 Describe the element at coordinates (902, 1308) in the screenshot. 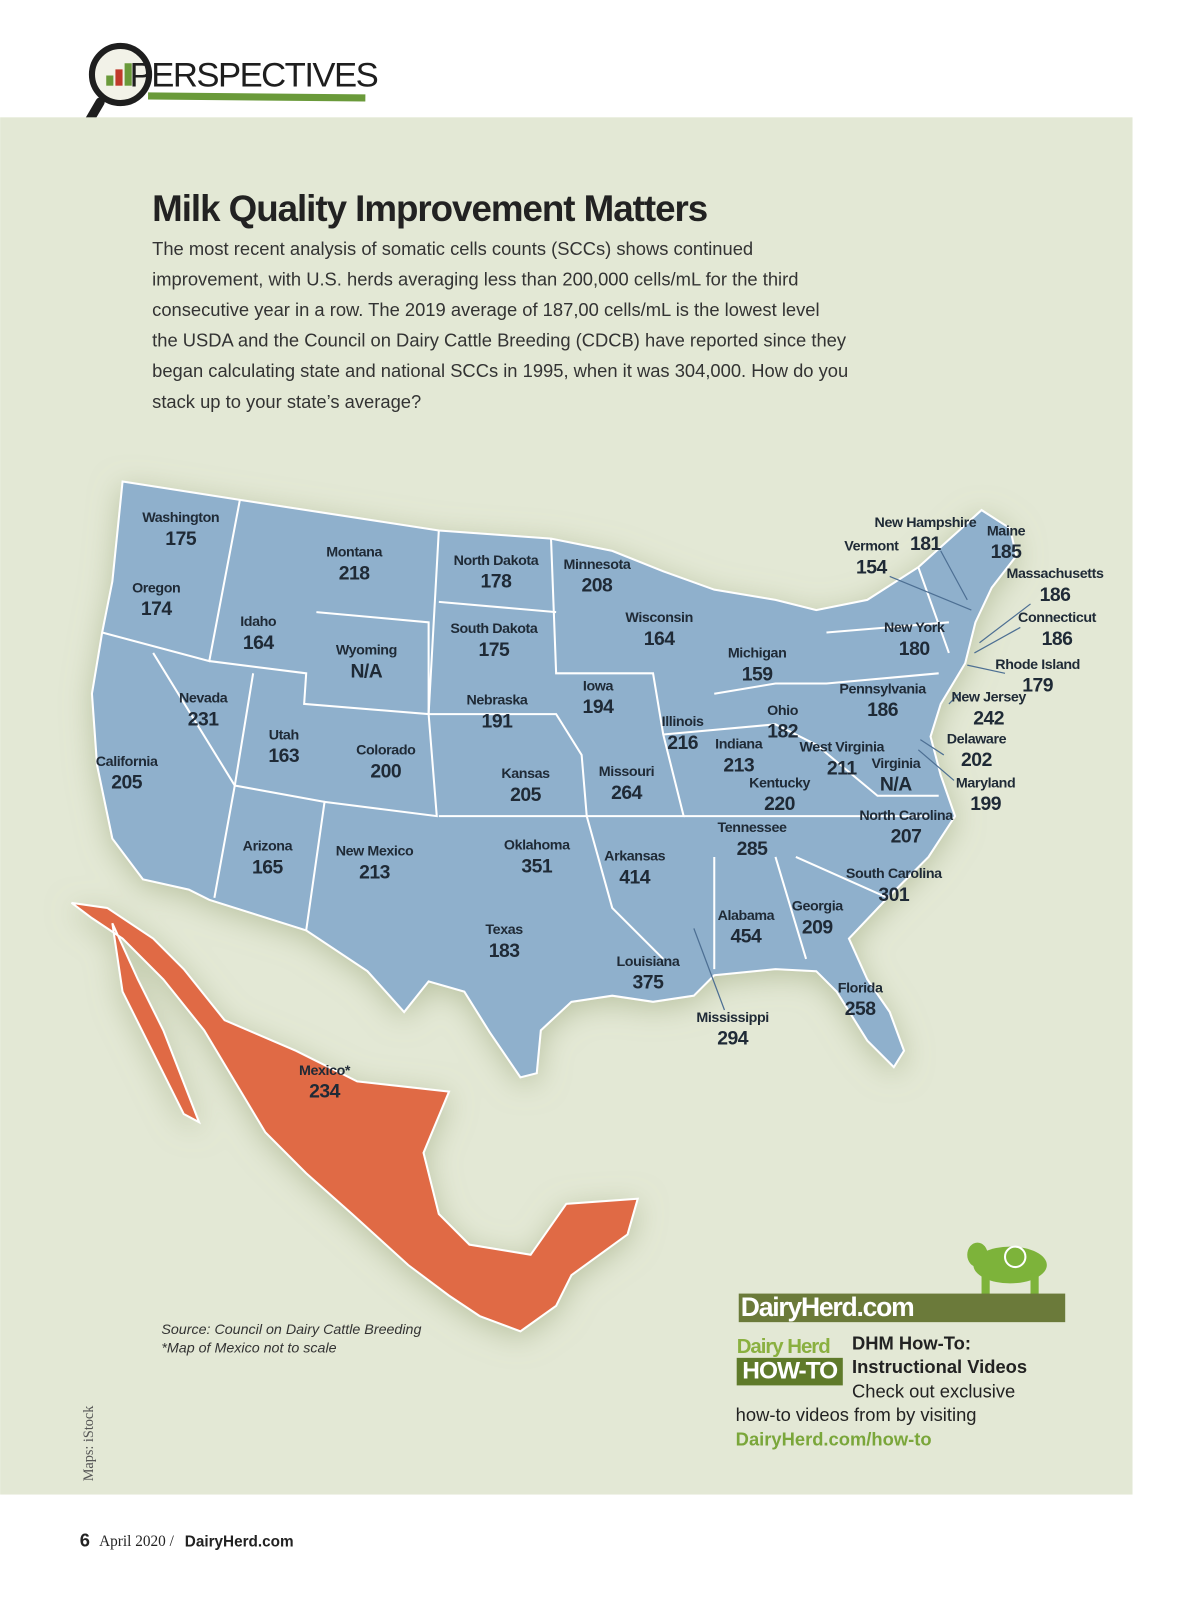

I see `logo-bar` at that location.